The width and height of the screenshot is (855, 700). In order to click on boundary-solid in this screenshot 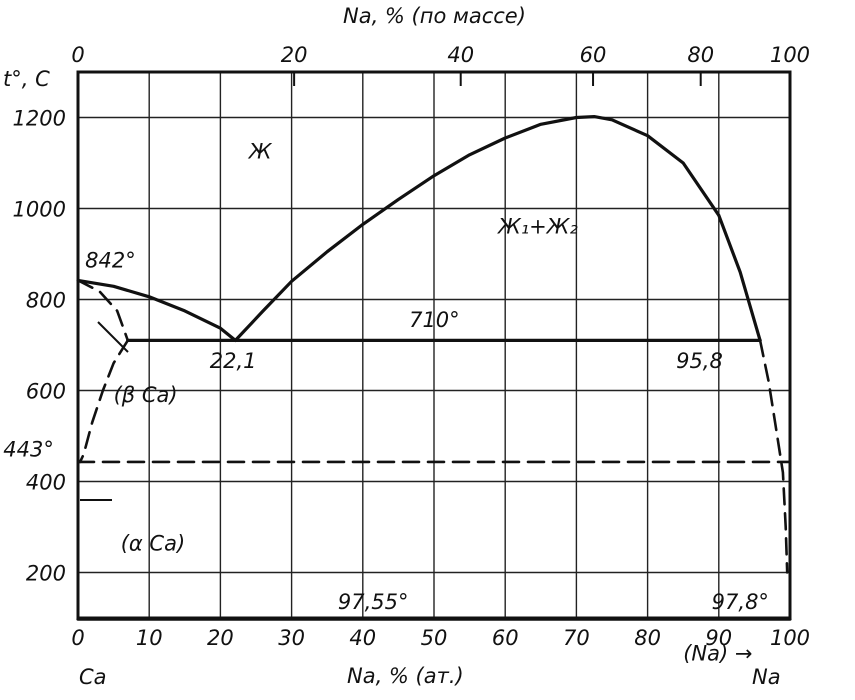, I will do `click(156, 310)`.